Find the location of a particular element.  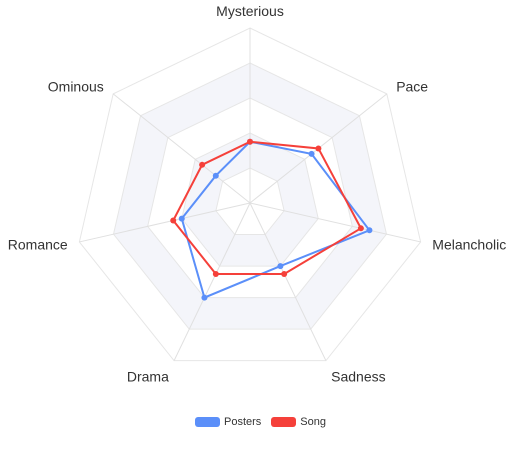

series-line-posters is located at coordinates (276, 219).